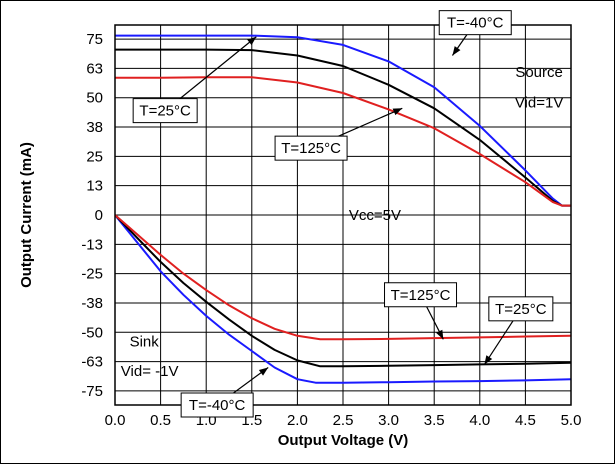 Image resolution: width=615 pixels, height=468 pixels. I want to click on x-tick-label: 2.5, so click(343, 420).